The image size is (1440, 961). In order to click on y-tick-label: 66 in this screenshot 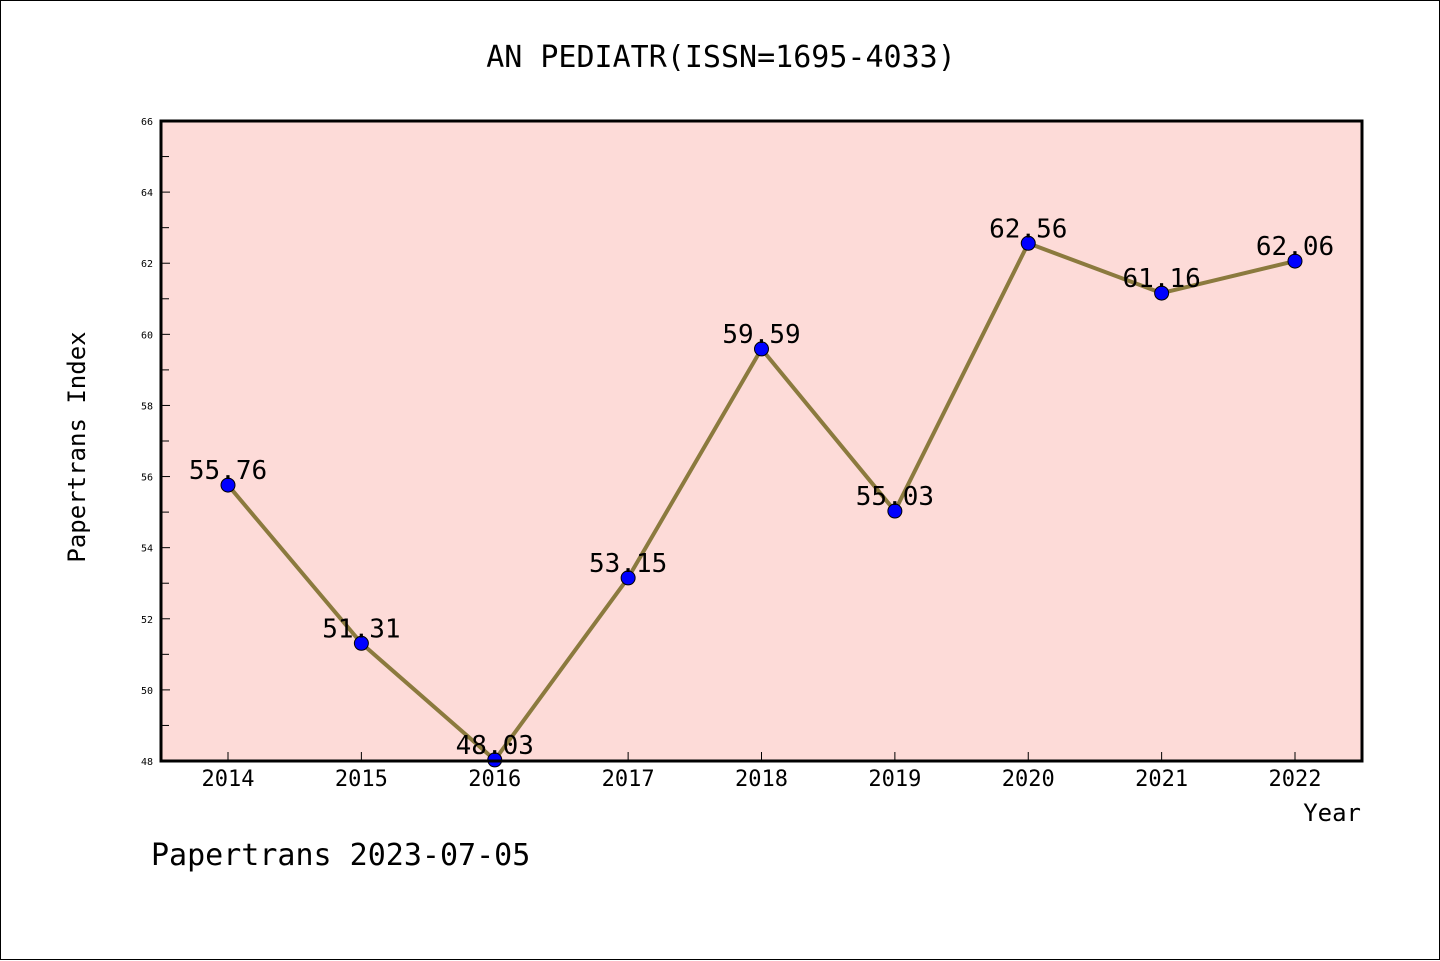, I will do `click(147, 122)`.